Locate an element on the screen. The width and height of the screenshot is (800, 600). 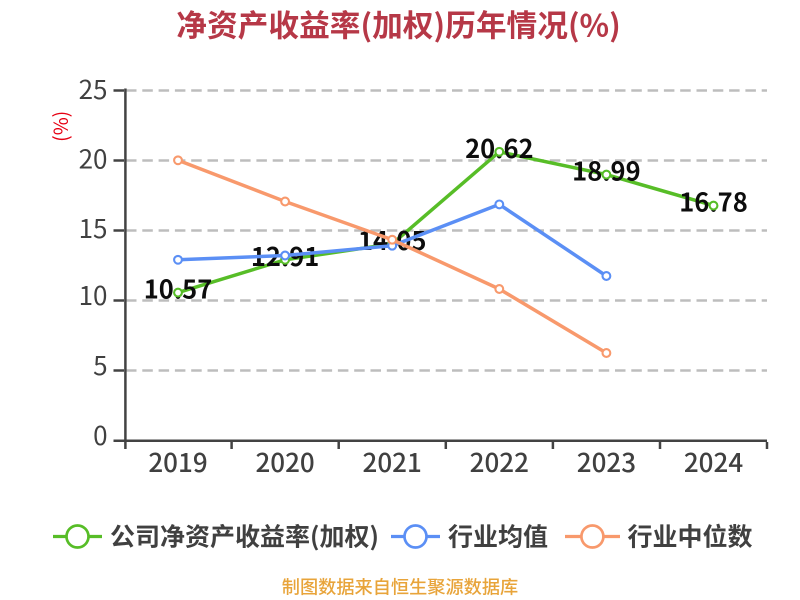
svg-text: 2020 is located at coordinates (284, 461).